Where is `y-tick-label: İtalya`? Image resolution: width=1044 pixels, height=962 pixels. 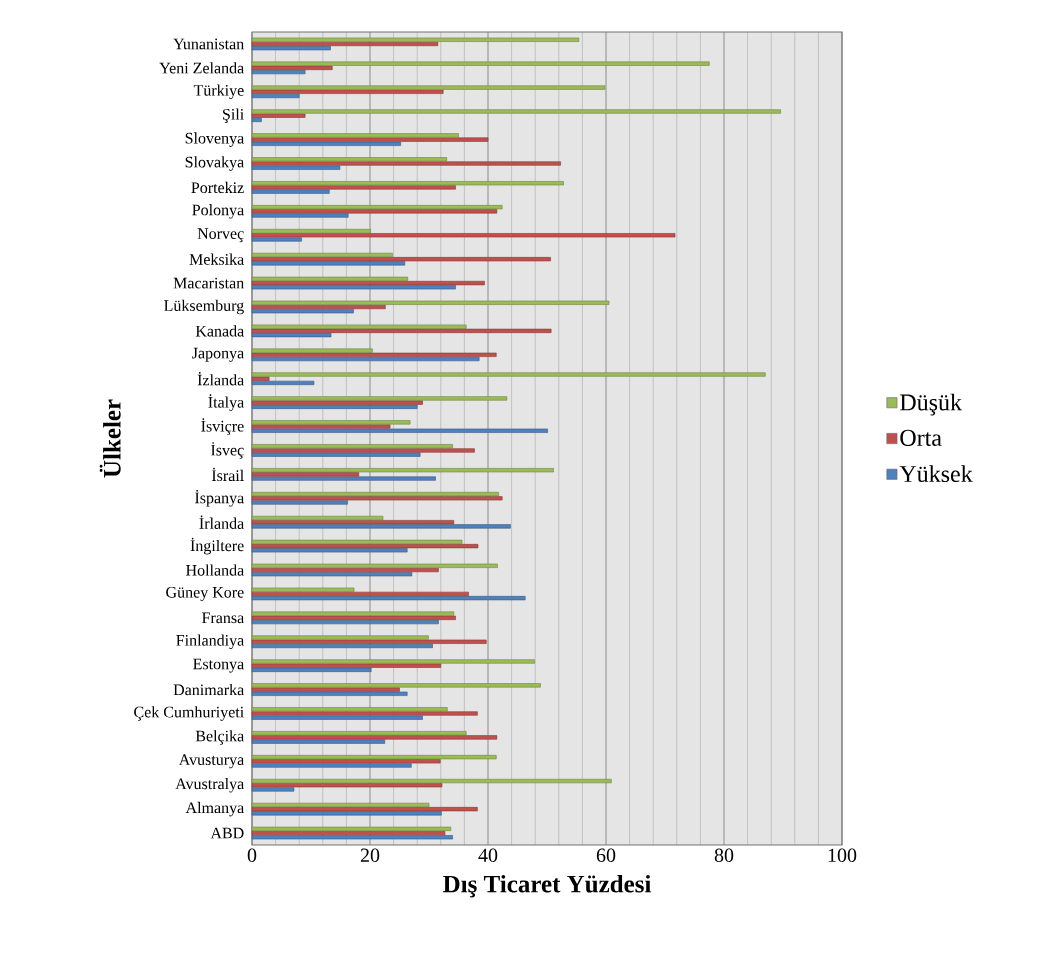
y-tick-label: İtalya is located at coordinates (226, 402).